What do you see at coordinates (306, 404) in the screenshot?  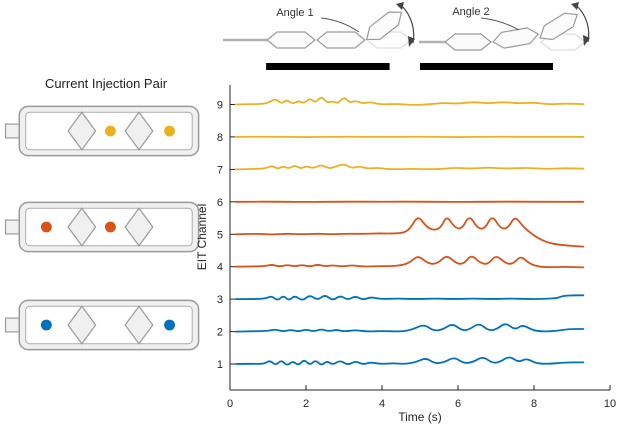 I see `x-tick-label: 2` at bounding box center [306, 404].